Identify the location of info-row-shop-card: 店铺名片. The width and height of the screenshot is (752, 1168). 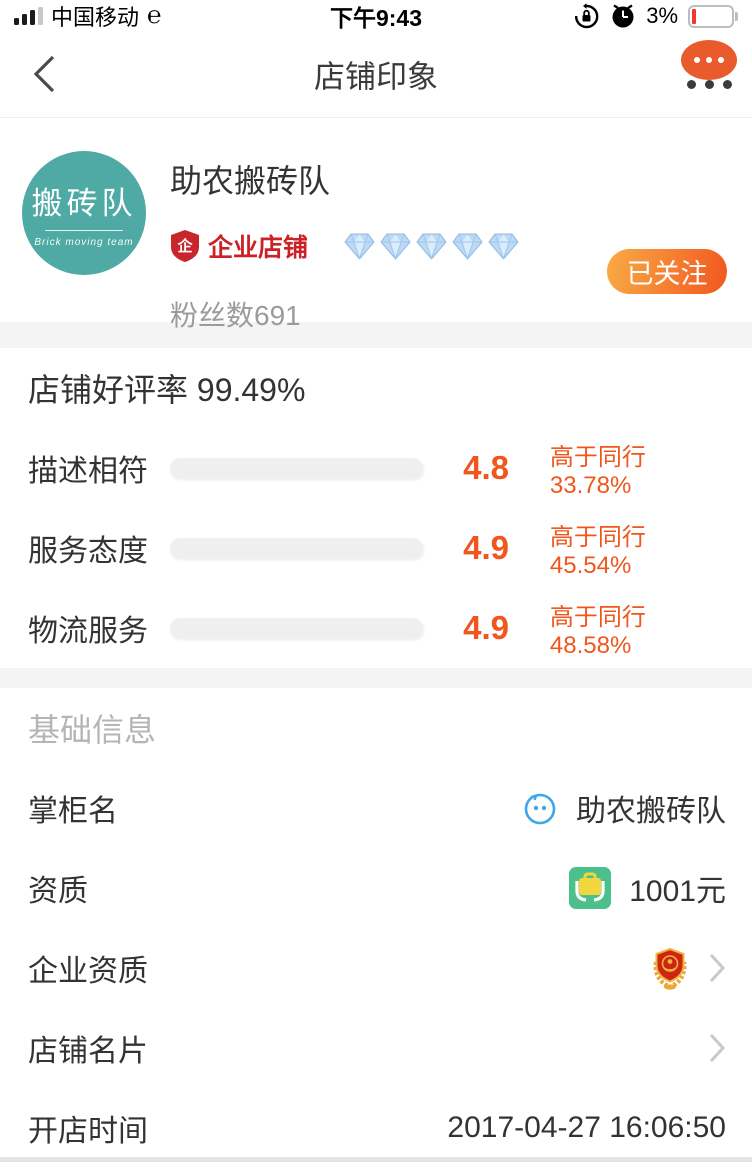
(376, 1048).